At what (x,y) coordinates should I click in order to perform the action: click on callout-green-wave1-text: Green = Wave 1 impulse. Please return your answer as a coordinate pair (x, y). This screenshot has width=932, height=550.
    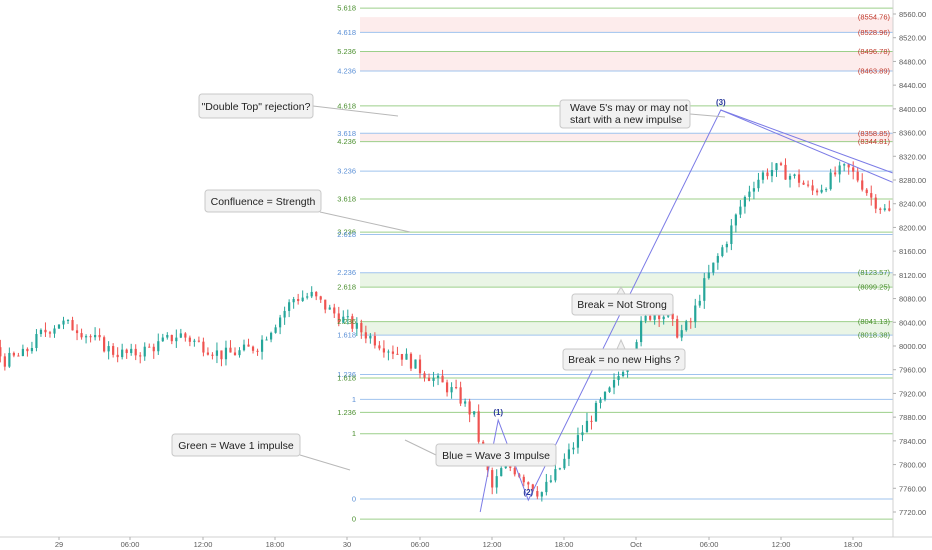
    Looking at the image, I should click on (236, 446).